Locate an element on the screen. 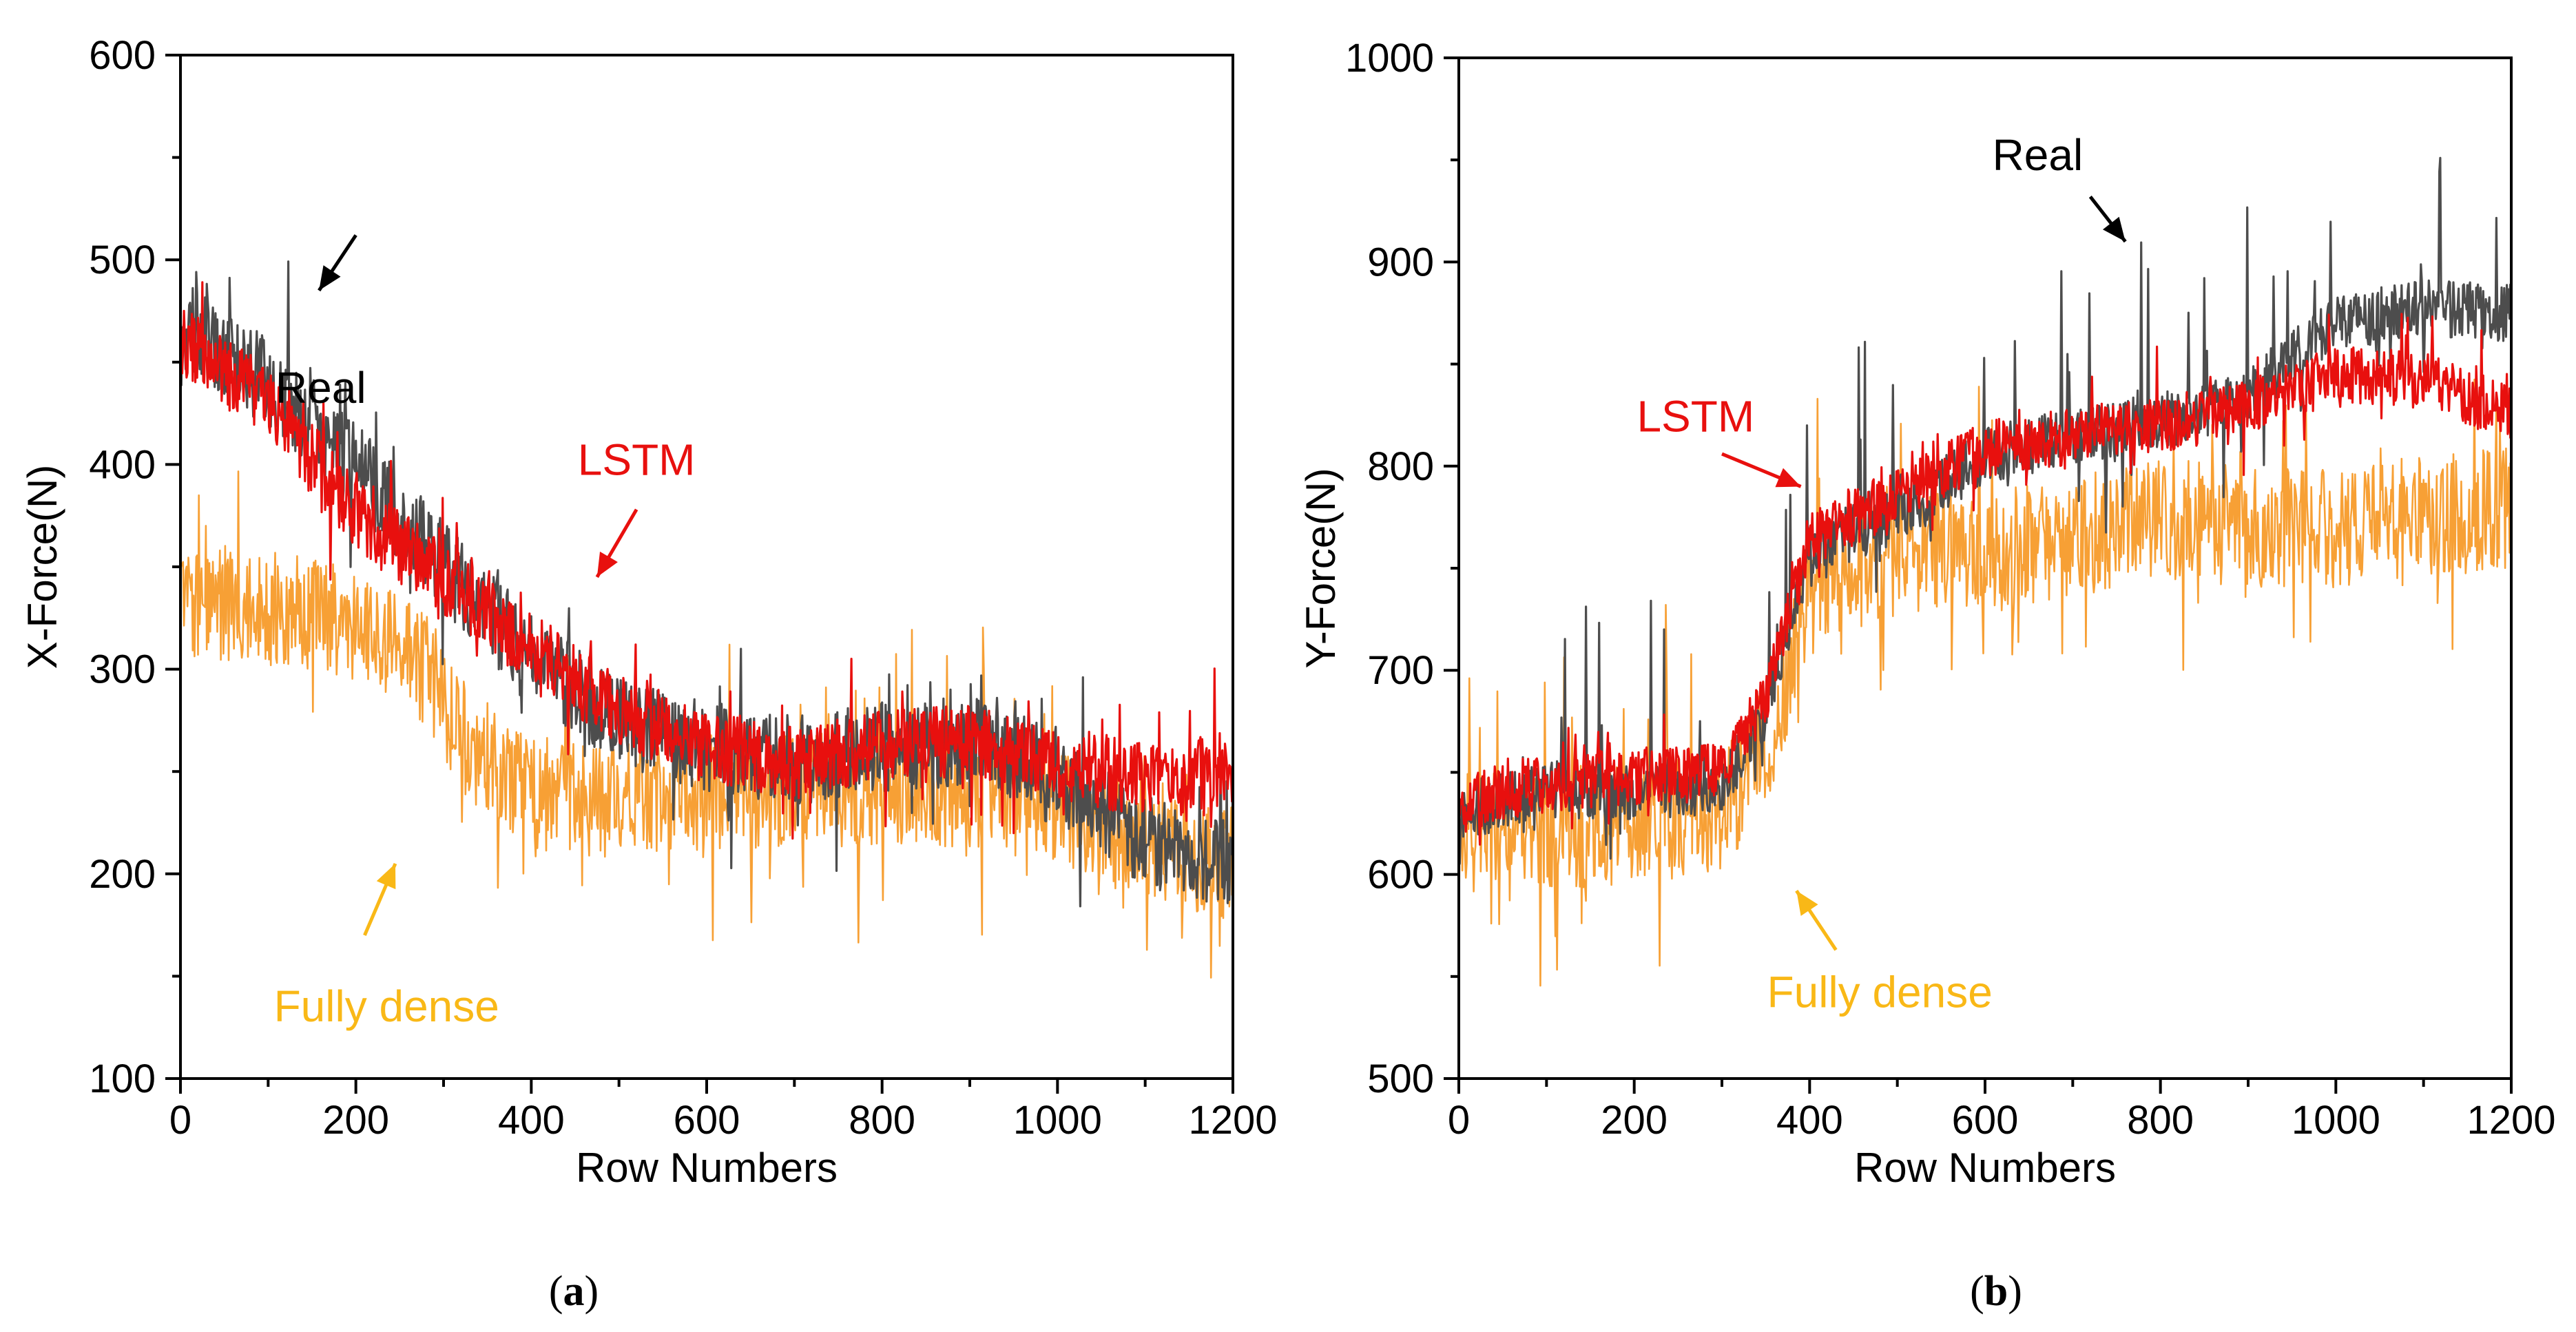 This screenshot has height=1332, width=2576. panel-a-label: (a) is located at coordinates (574, 1291).